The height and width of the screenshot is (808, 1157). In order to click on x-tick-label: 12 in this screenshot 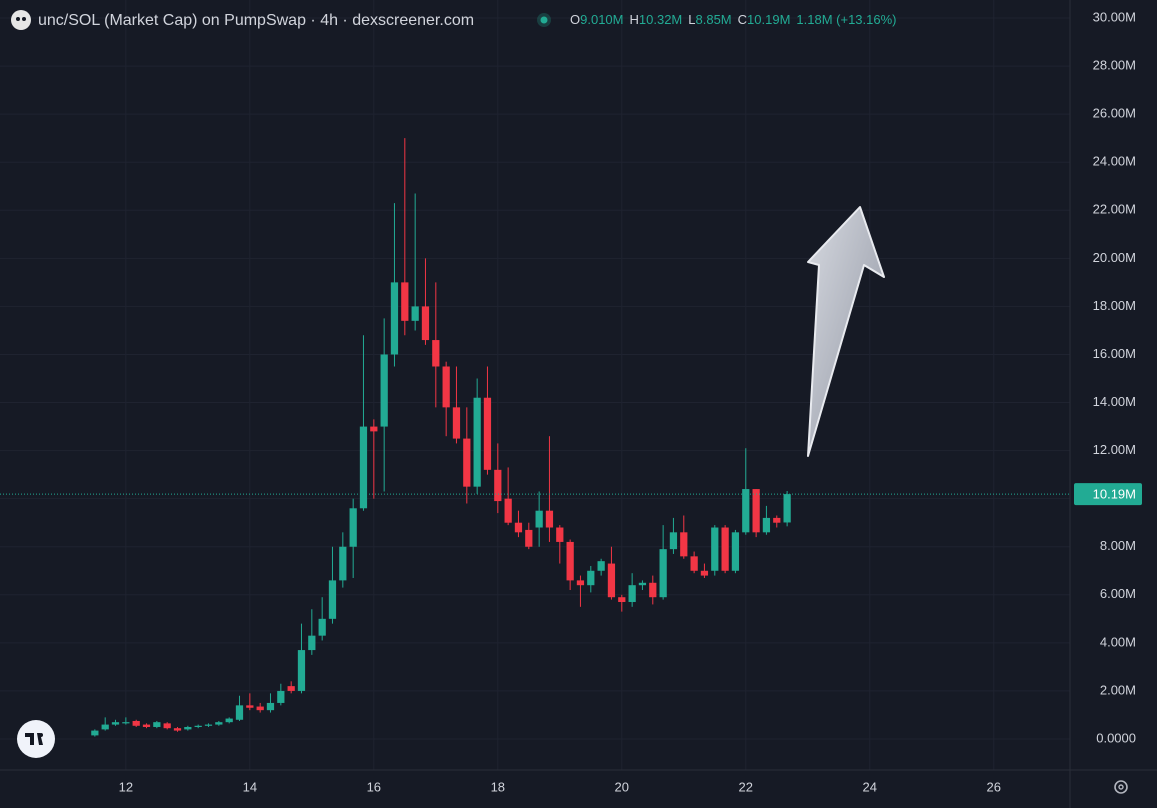, I will do `click(126, 786)`.